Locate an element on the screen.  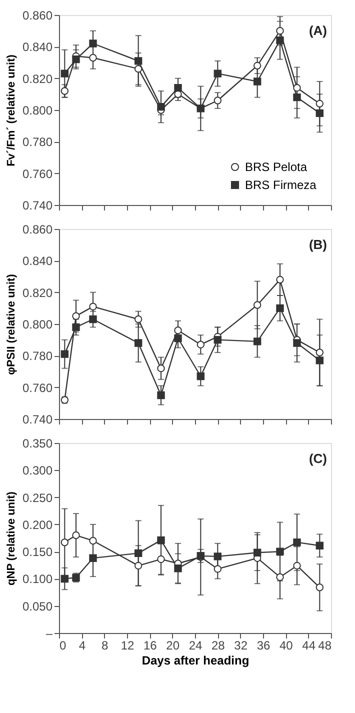
y-tick-label: 0.150 is located at coordinates (37, 552).